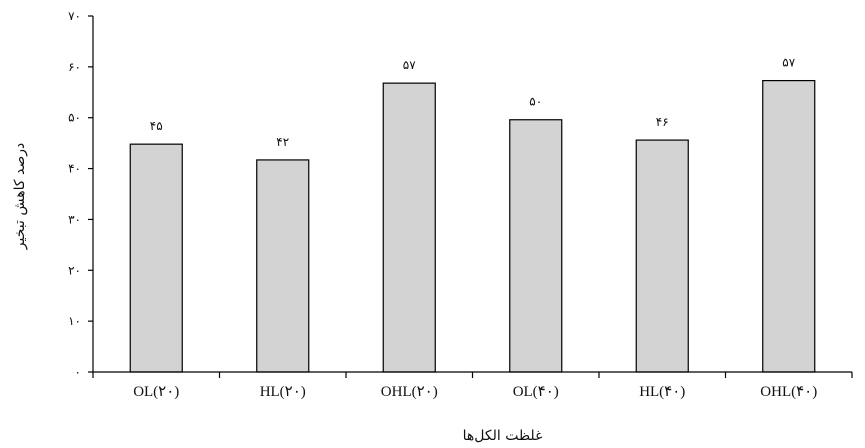 The width and height of the screenshot is (865, 448). What do you see at coordinates (74, 118) in the screenshot?
I see `y-tick-label: ۵۰` at bounding box center [74, 118].